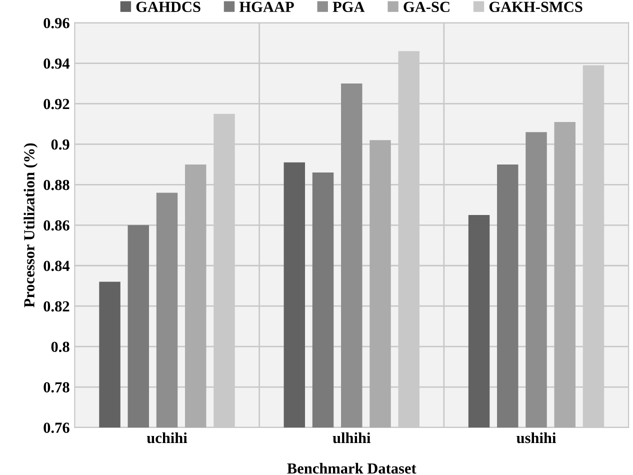 This screenshot has width=633, height=475. Describe the element at coordinates (266, 7) in the screenshot. I see `legend-label: HGAAP` at that location.